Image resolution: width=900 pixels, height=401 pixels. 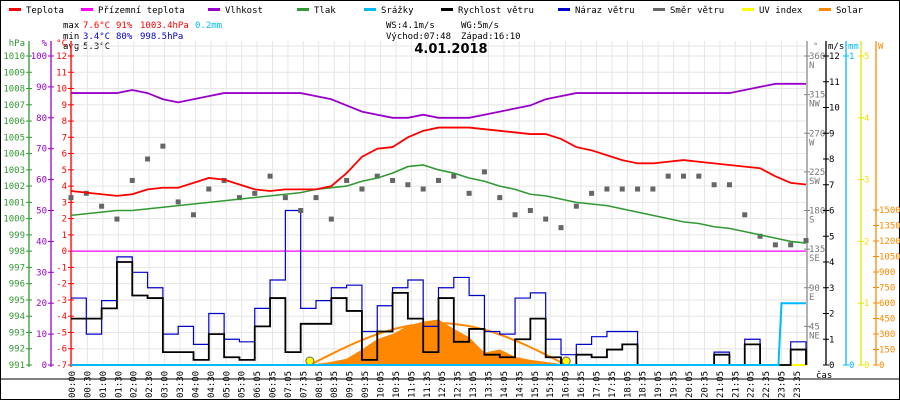 What do you see at coordinates (866, 242) in the screenshot?
I see `uv-axis-tick-label: 2` at bounding box center [866, 242].